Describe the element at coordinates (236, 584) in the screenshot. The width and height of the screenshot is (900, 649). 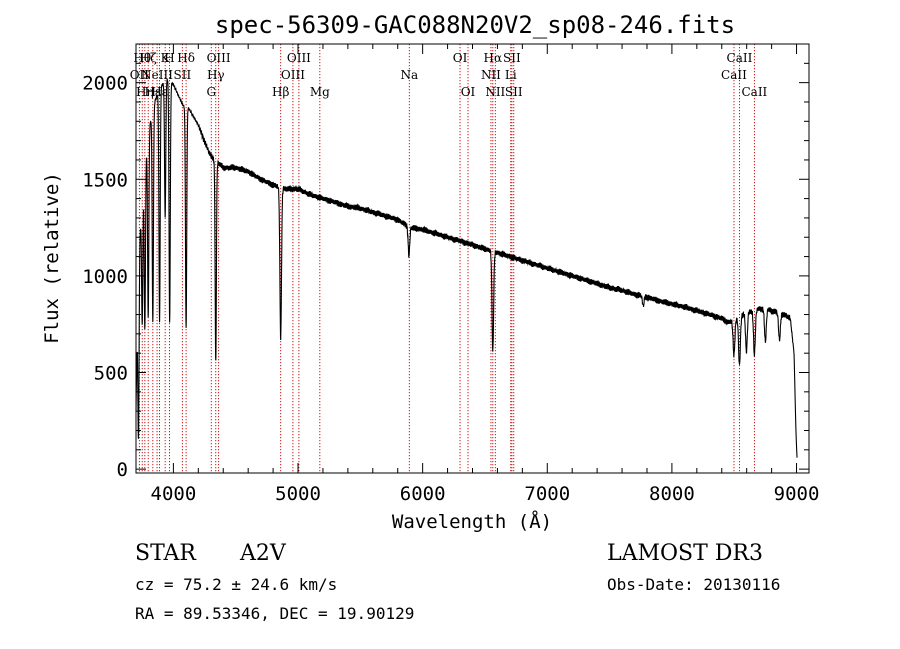
I see `redshift-cz: cz = 75.2 ± 24.6 km/s` at that location.